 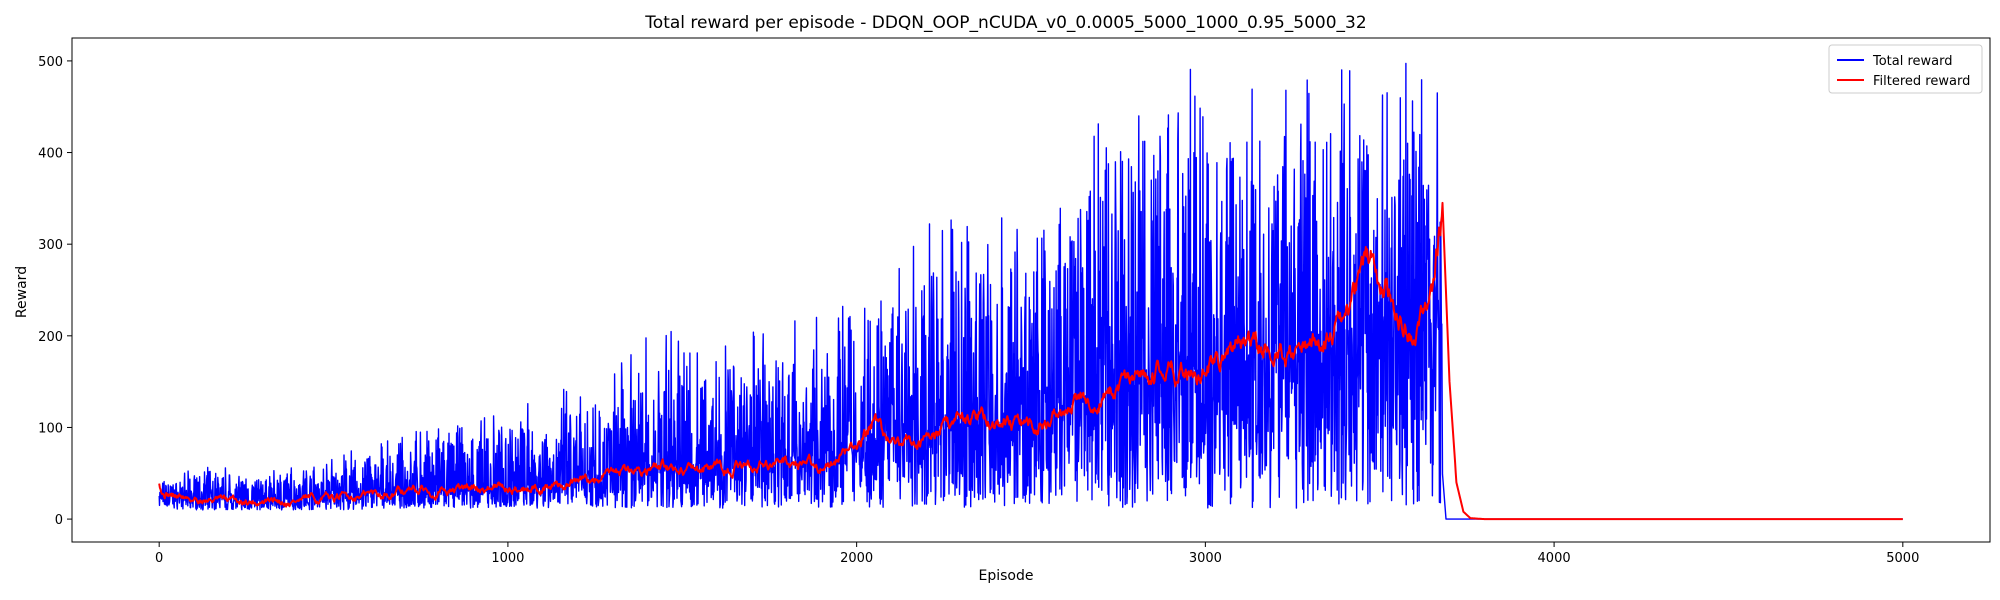 What do you see at coordinates (1912, 61) in the screenshot?
I see `legend-label-total-reward: Total reward` at bounding box center [1912, 61].